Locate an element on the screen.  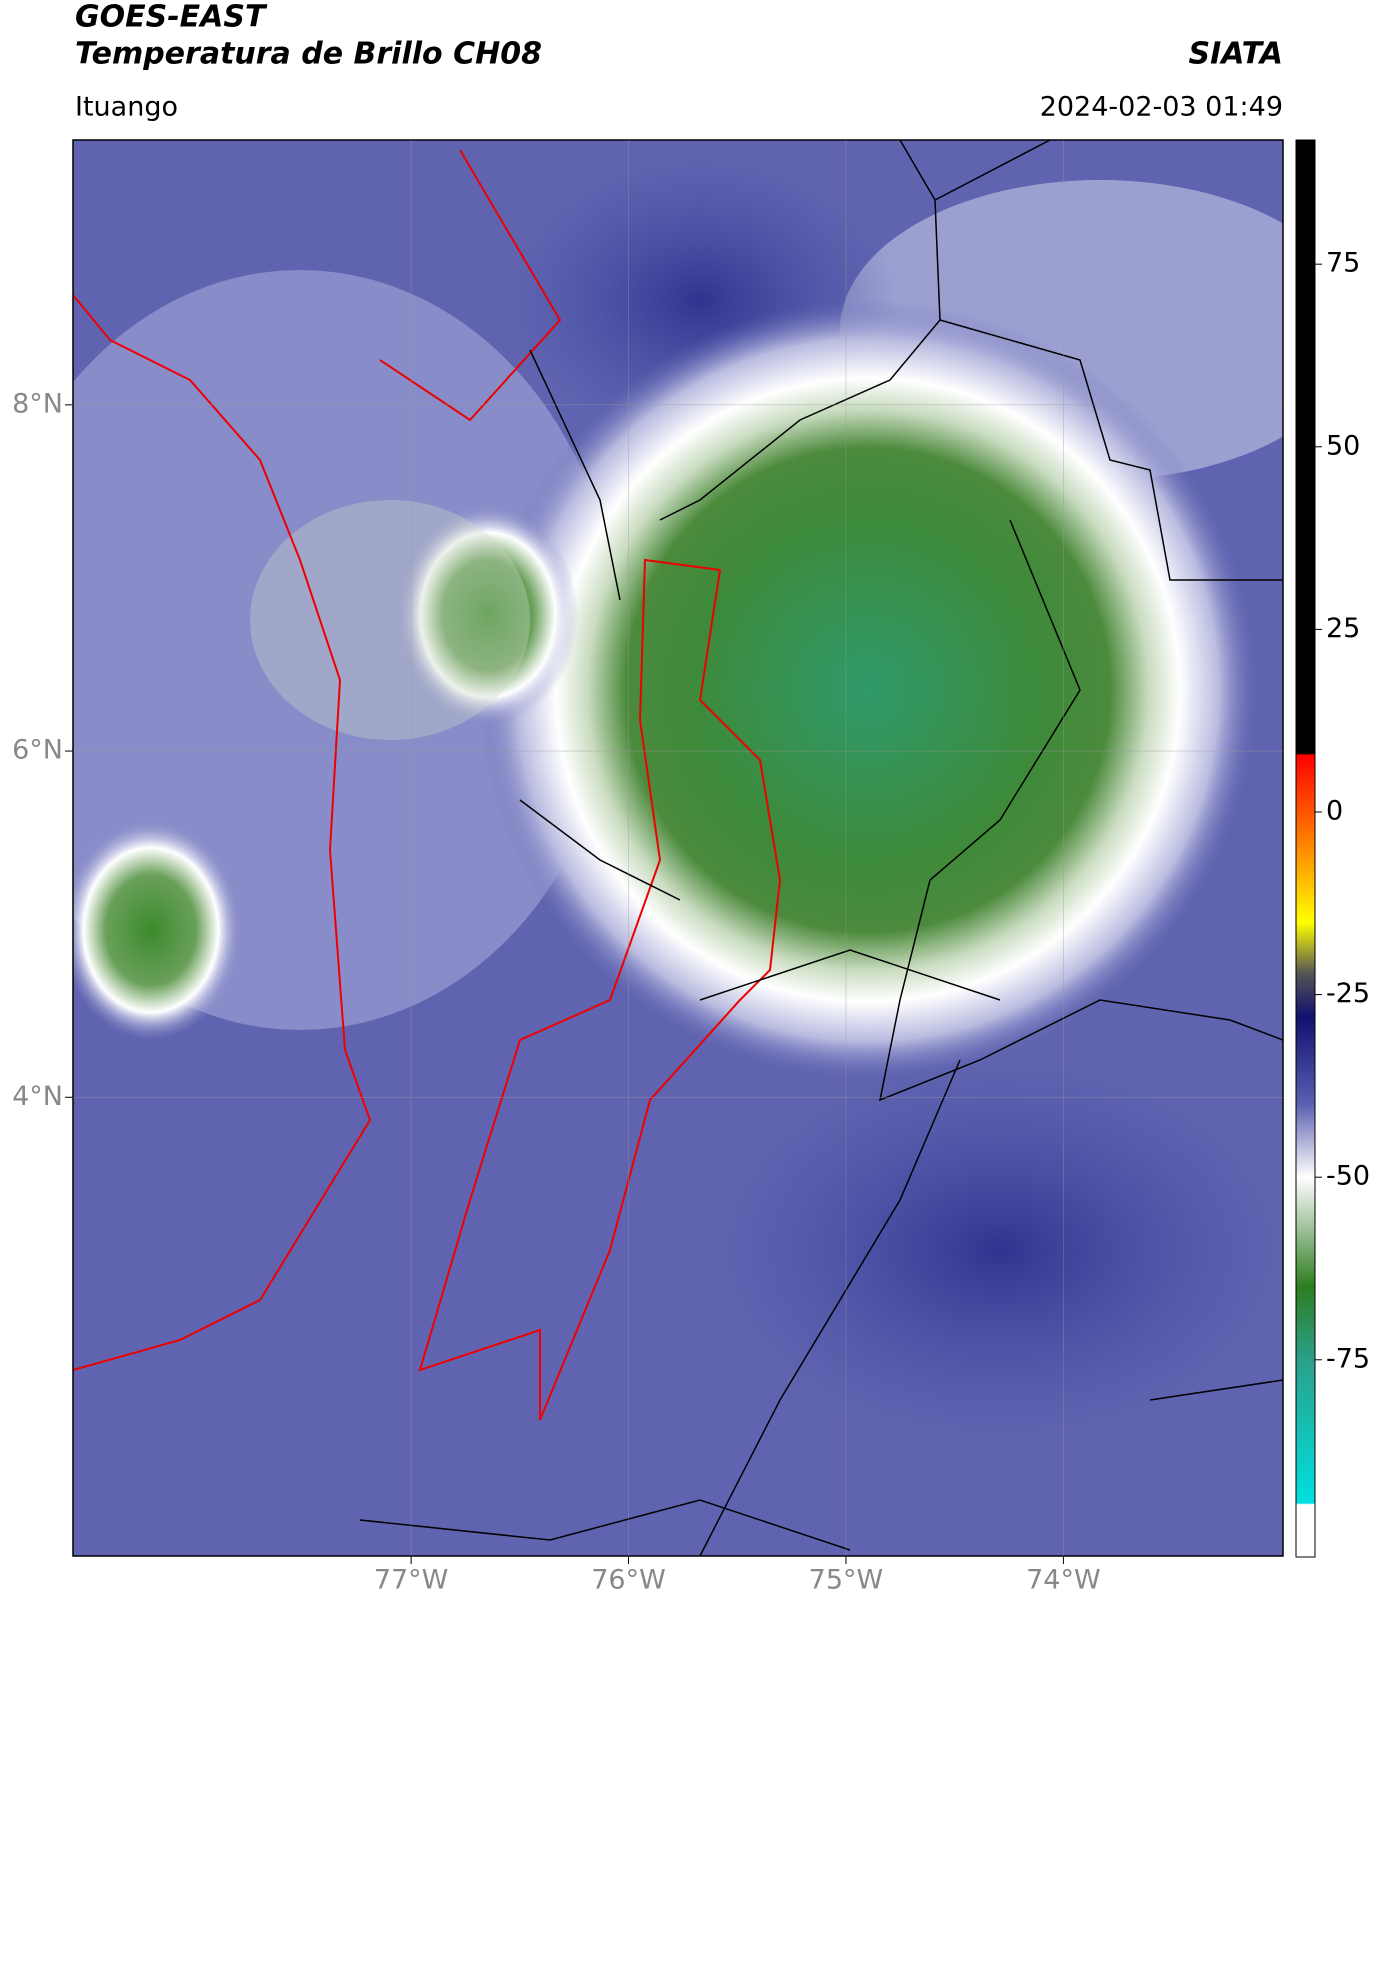
colorbar-tick-label: 50 is located at coordinates (1343, 445).